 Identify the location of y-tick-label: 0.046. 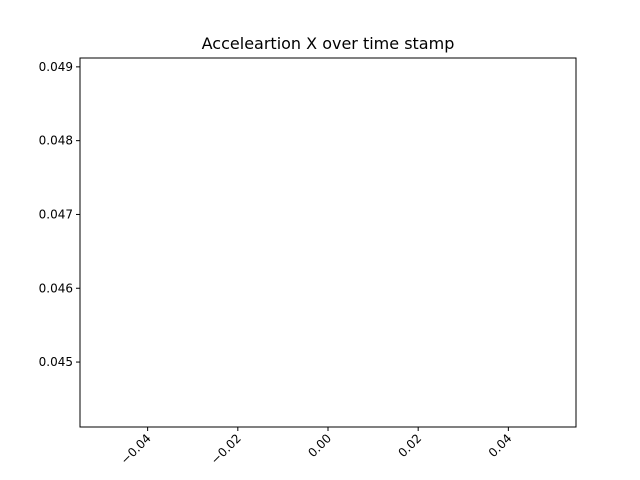
(56, 288).